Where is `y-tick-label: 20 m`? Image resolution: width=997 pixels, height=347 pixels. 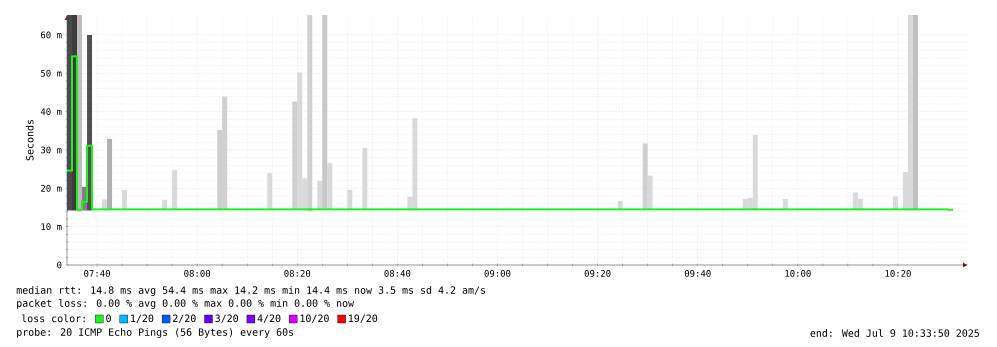 y-tick-label: 20 m is located at coordinates (51, 188).